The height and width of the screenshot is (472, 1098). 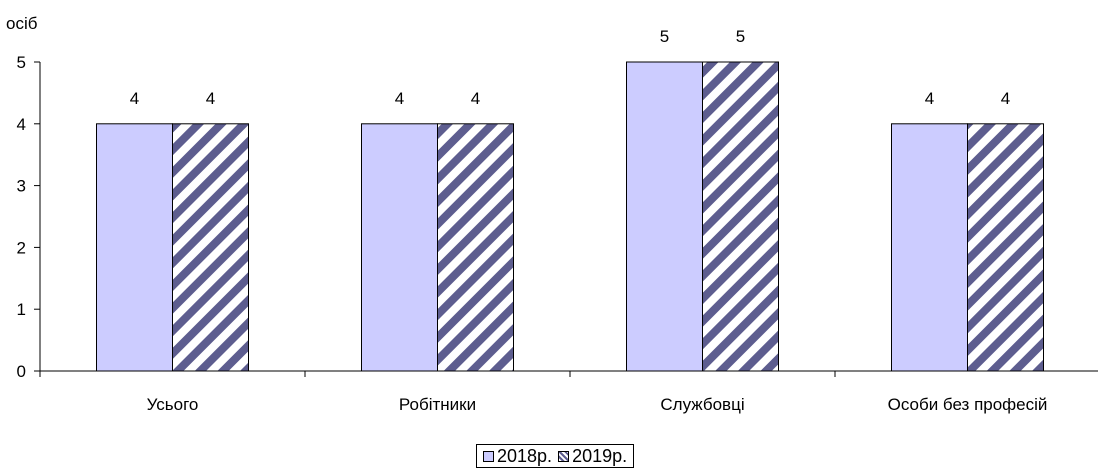 What do you see at coordinates (702, 404) in the screenshot?
I see `x-category-label: Службовці` at bounding box center [702, 404].